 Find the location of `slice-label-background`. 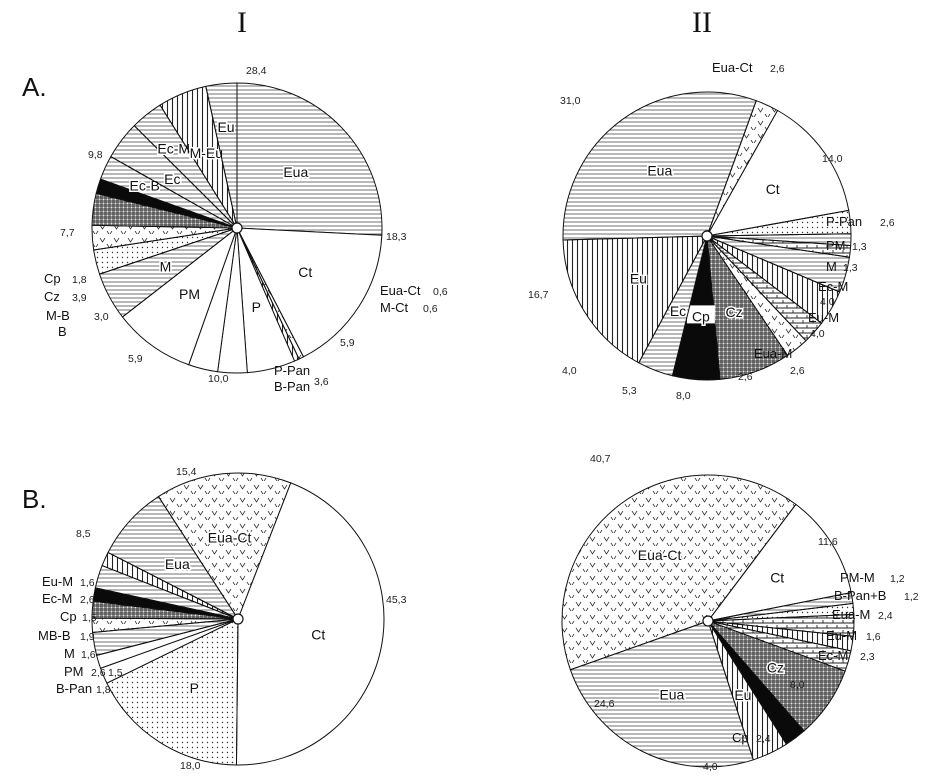

slice-label-background is located at coordinates (700, 314).